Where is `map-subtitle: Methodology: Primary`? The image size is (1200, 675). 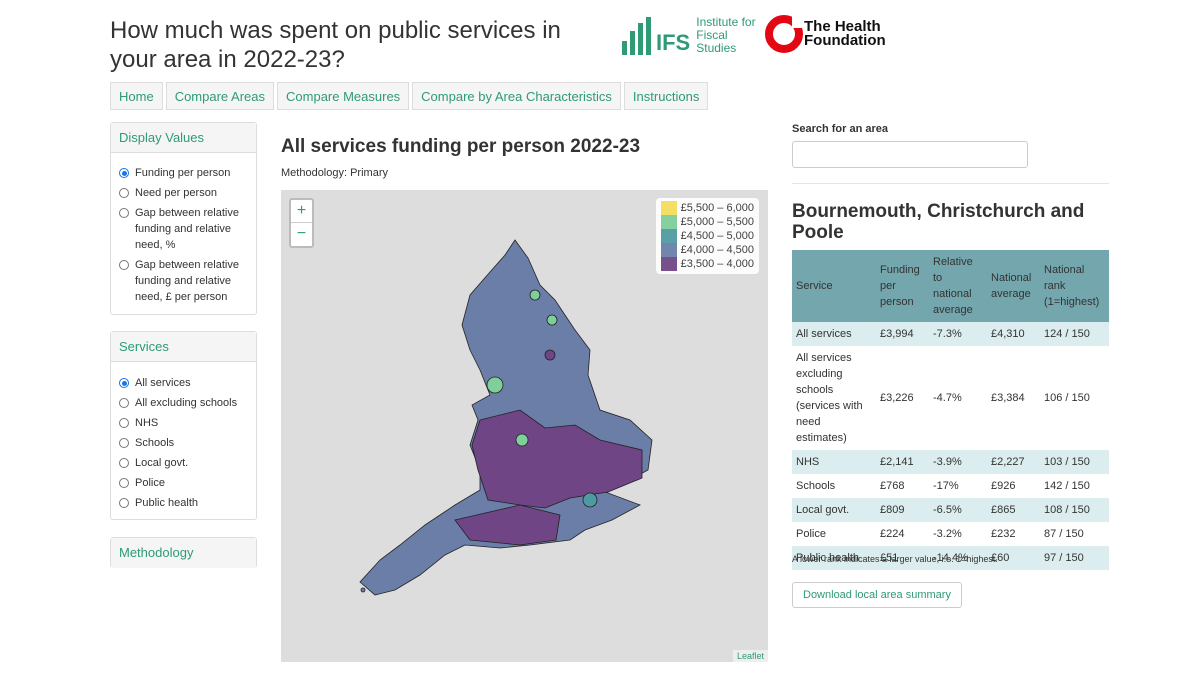
map-subtitle: Methodology: Primary is located at coordinates (334, 173).